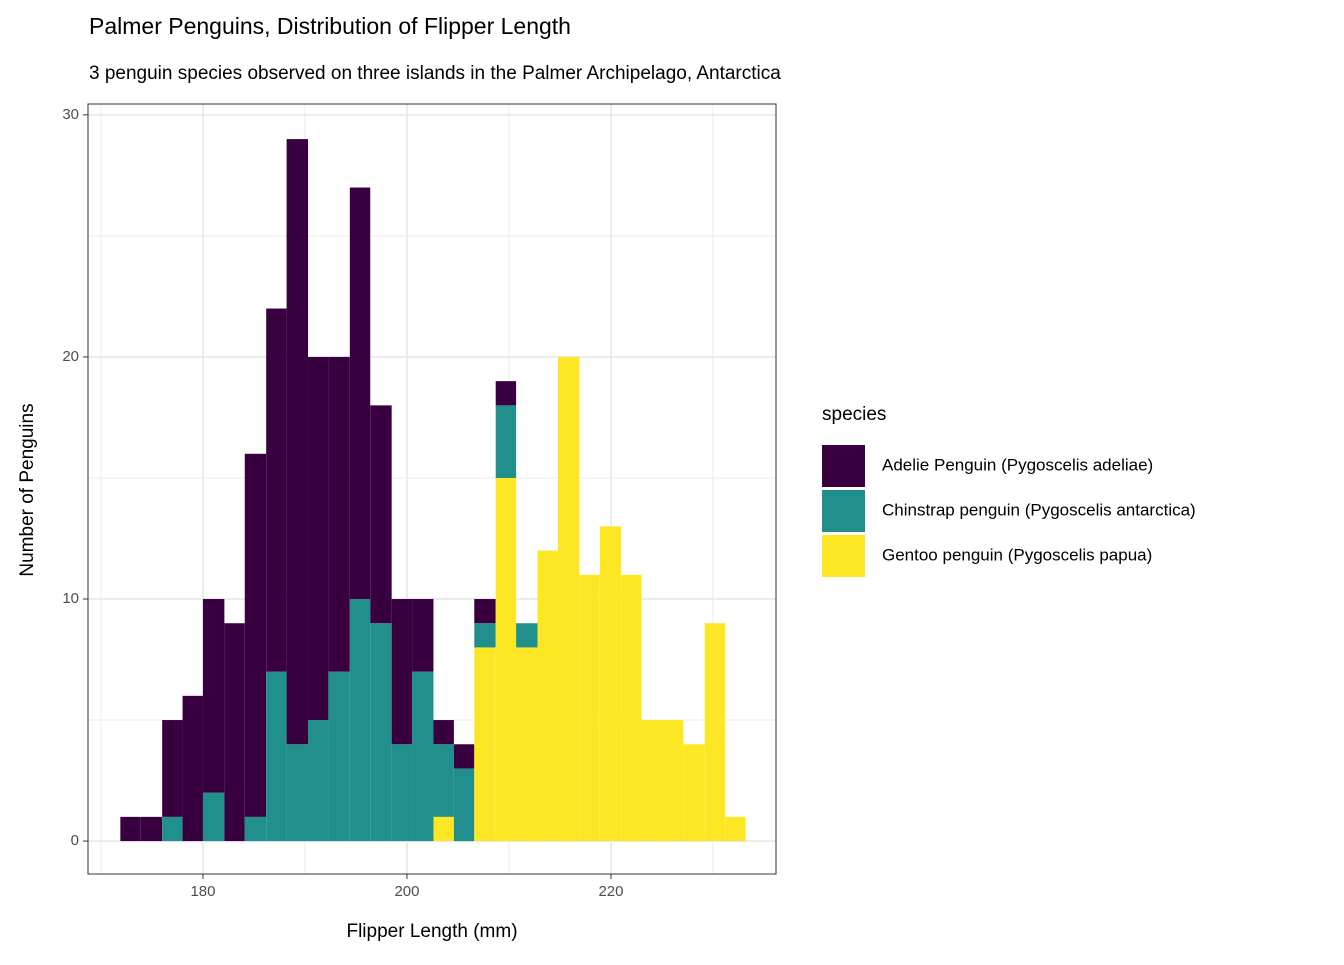 The width and height of the screenshot is (1344, 965). Describe the element at coordinates (406, 891) in the screenshot. I see `x-tick-label: 200` at that location.